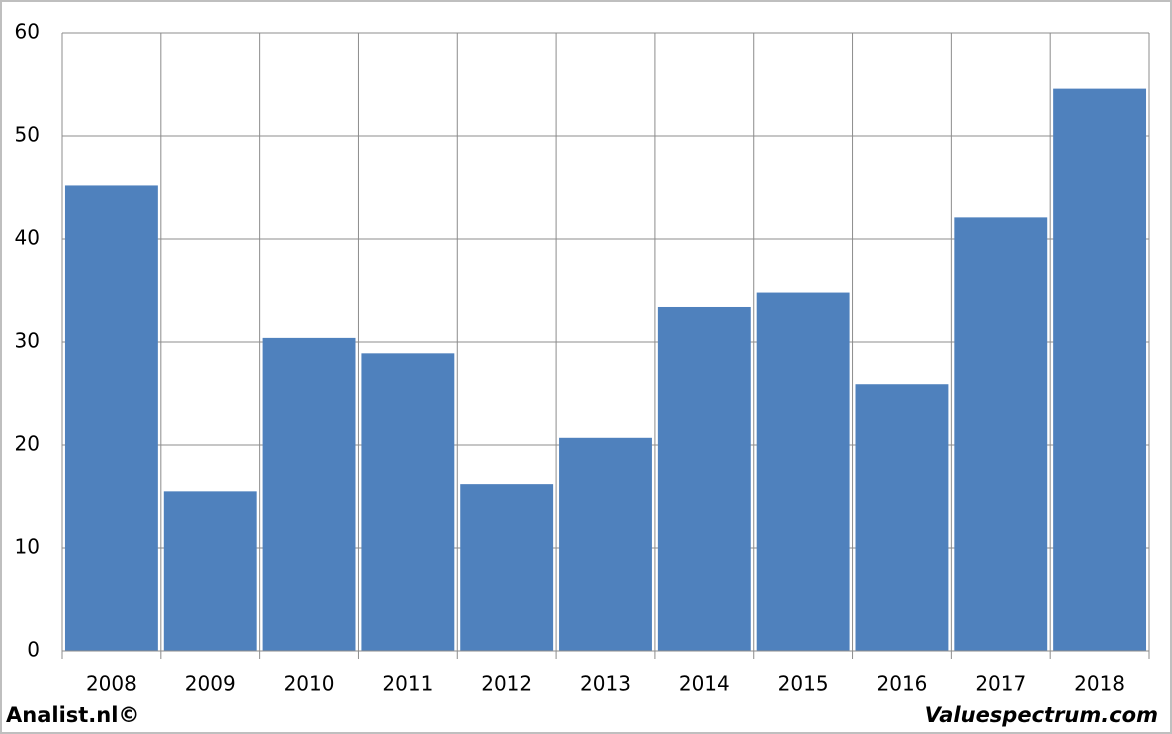  I want to click on x-tick-label: 2016, so click(902, 684).